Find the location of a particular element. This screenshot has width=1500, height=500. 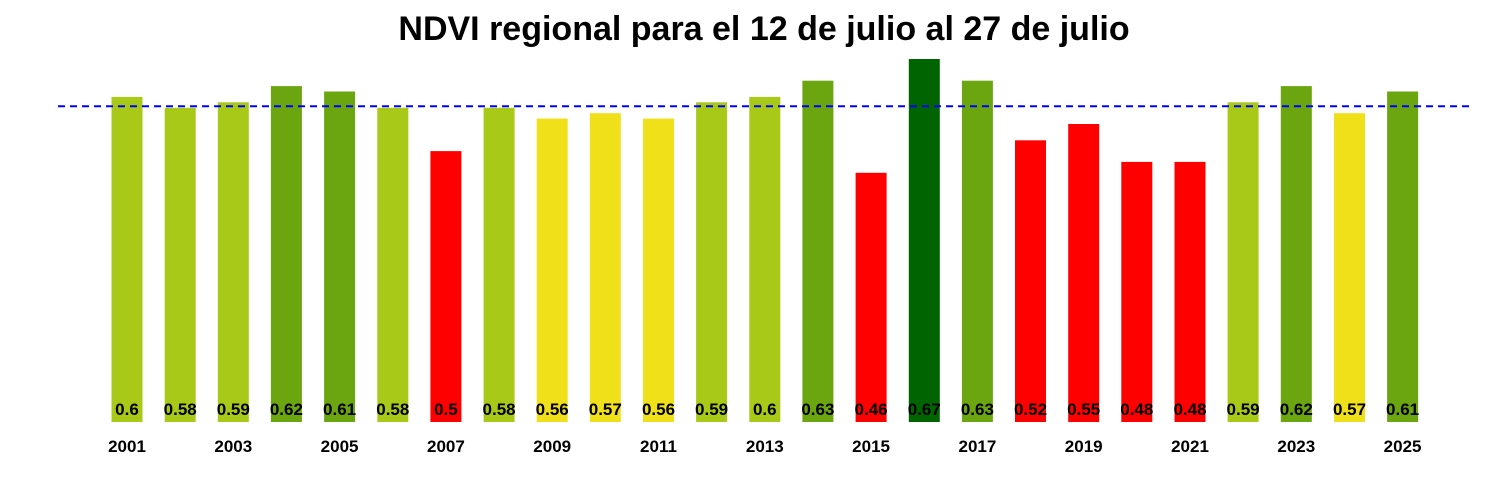

bar-2004 is located at coordinates (286, 254).